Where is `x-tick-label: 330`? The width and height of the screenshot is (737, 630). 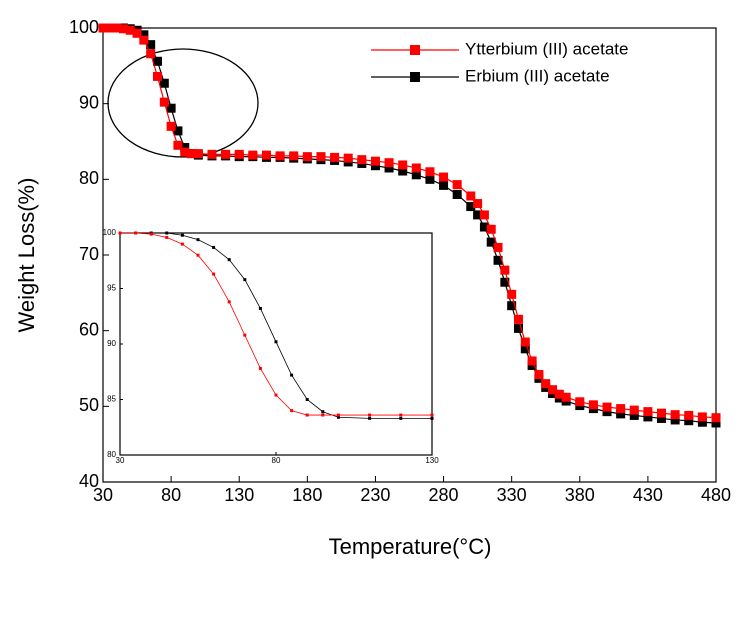
x-tick-label: 330 is located at coordinates (512, 495).